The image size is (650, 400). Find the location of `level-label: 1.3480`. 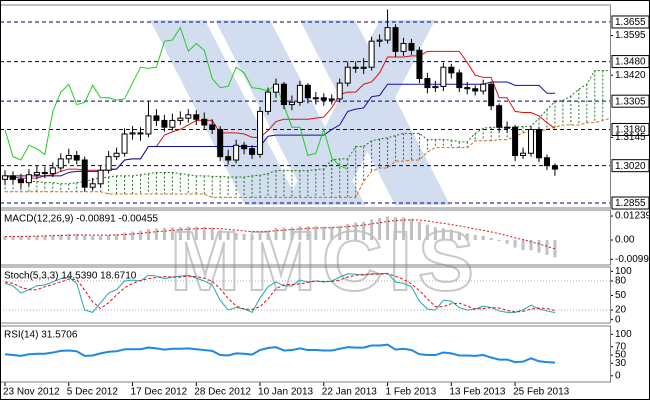

level-label: 1.3480 is located at coordinates (630, 62).